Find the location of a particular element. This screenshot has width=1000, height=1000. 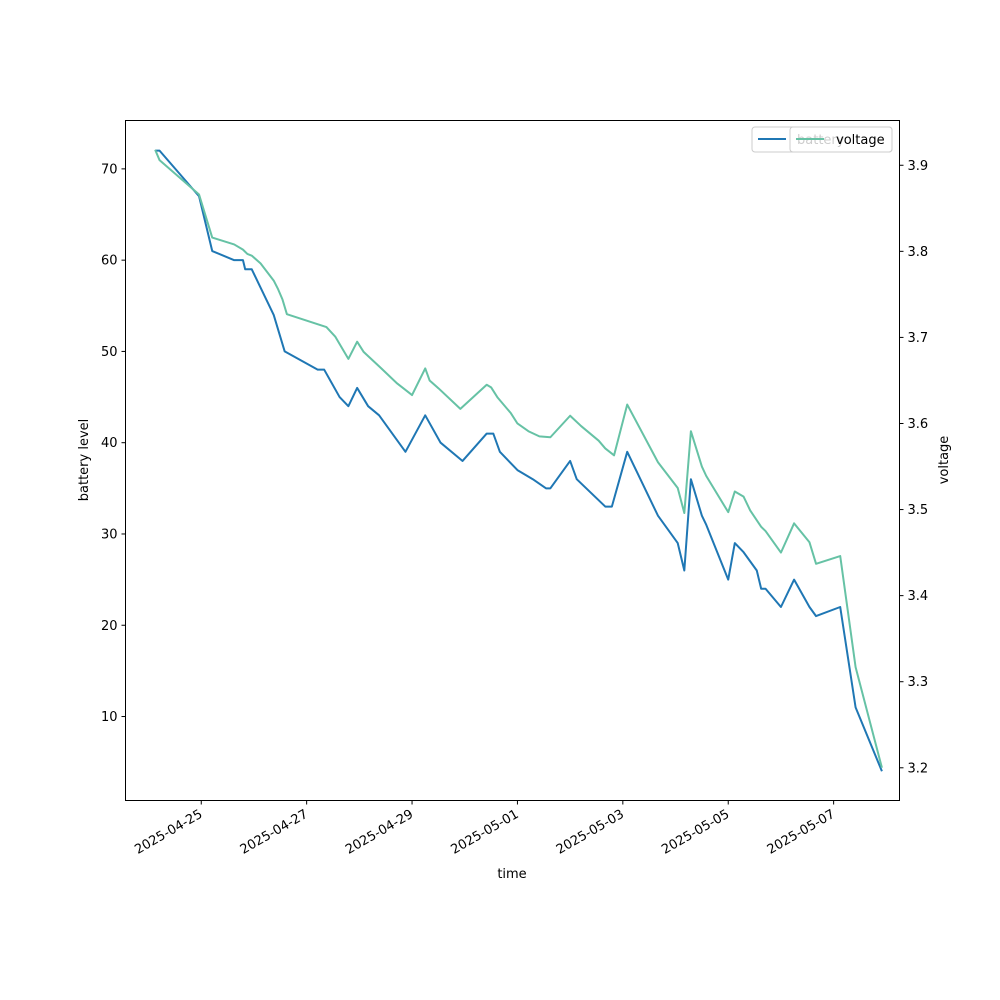

legend-voltage: voltage is located at coordinates (841, 139).